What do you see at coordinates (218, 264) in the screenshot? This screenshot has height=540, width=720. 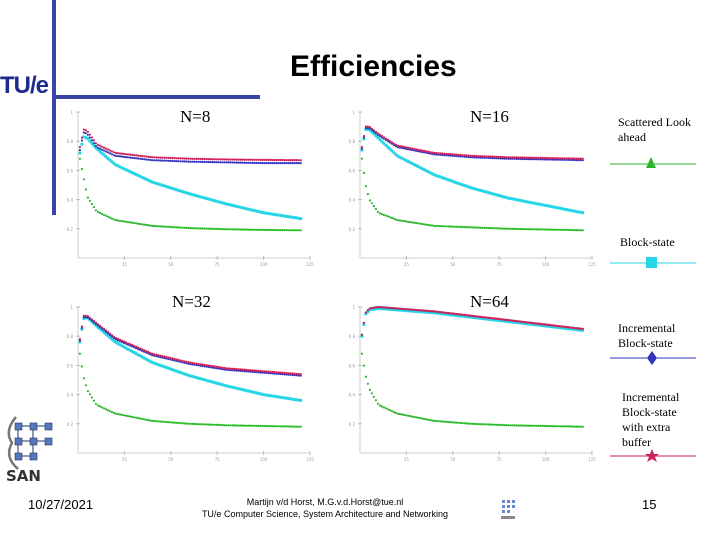 I see `x-tick-label: 75` at bounding box center [218, 264].